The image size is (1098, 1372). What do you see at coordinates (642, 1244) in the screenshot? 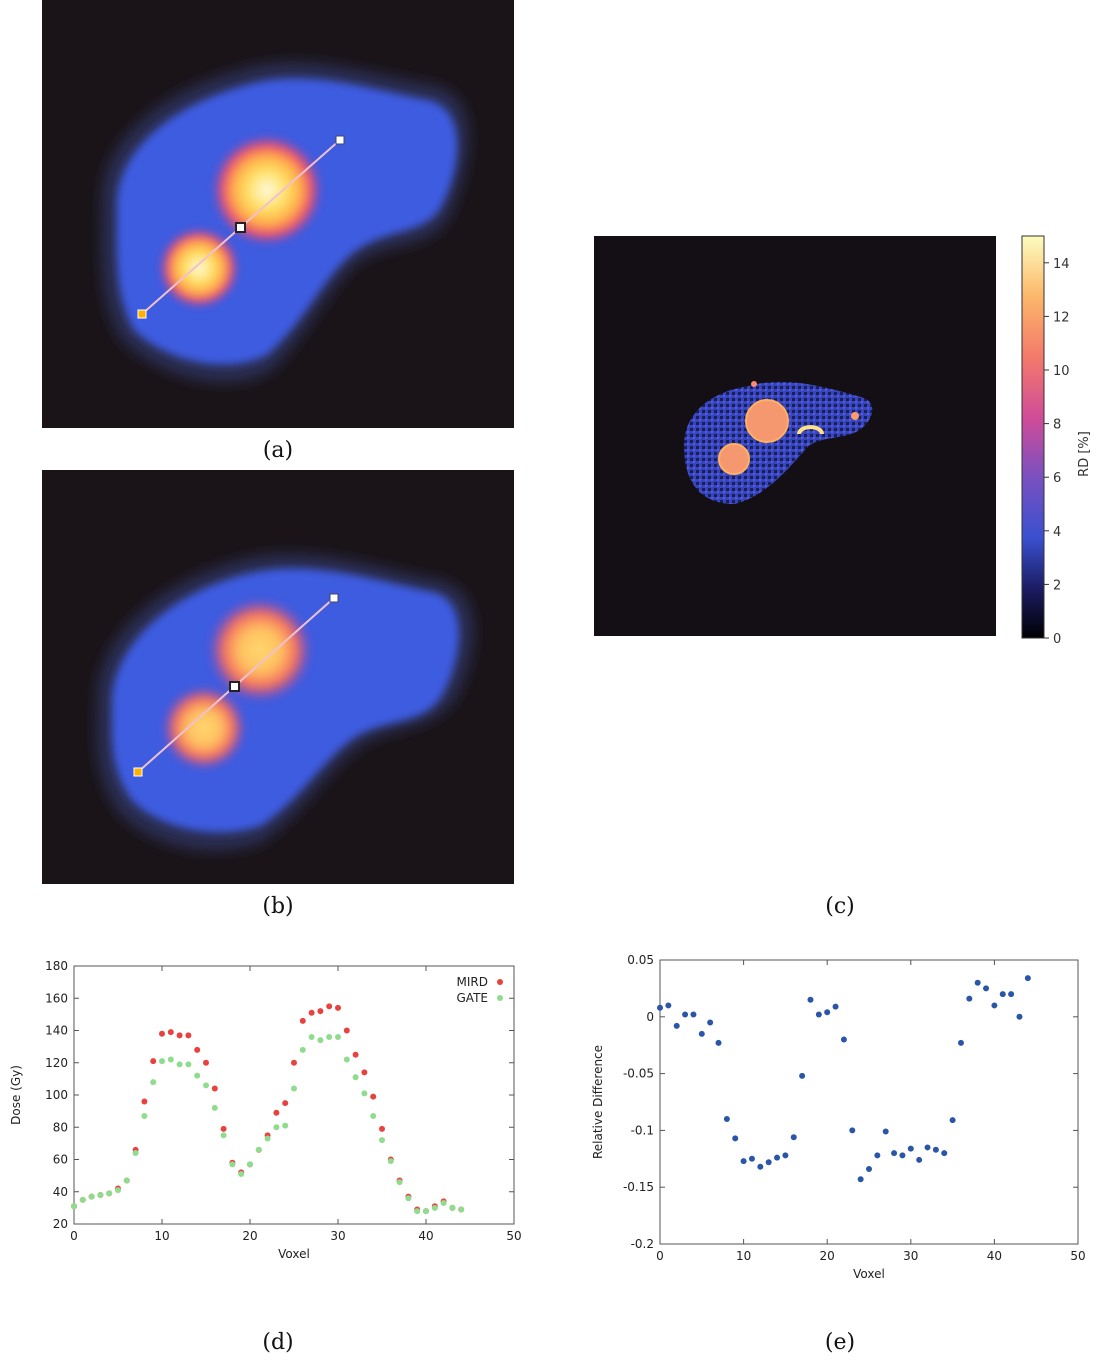
I see `y-tick-label: -0.2` at bounding box center [642, 1244].